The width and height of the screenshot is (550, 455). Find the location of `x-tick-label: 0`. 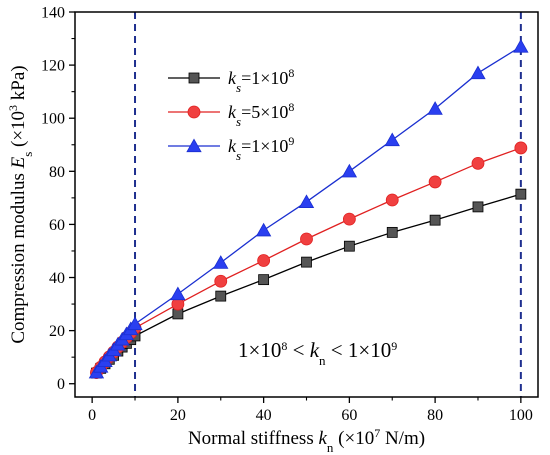

x-tick-label: 0 is located at coordinates (92, 415).